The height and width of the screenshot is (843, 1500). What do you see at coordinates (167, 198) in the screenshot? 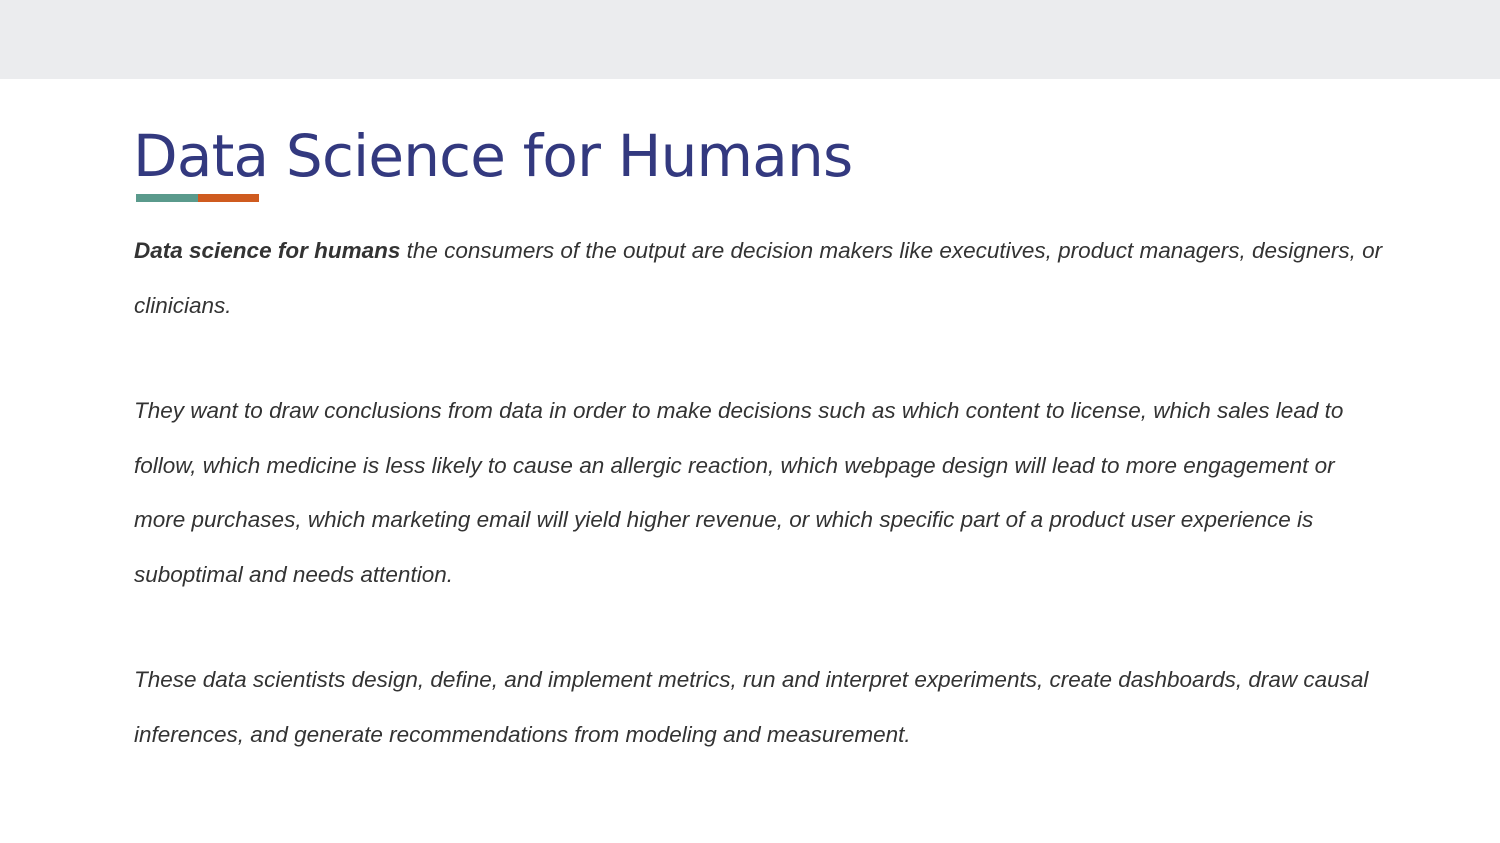
I see `accent-bar-left-segment` at bounding box center [167, 198].